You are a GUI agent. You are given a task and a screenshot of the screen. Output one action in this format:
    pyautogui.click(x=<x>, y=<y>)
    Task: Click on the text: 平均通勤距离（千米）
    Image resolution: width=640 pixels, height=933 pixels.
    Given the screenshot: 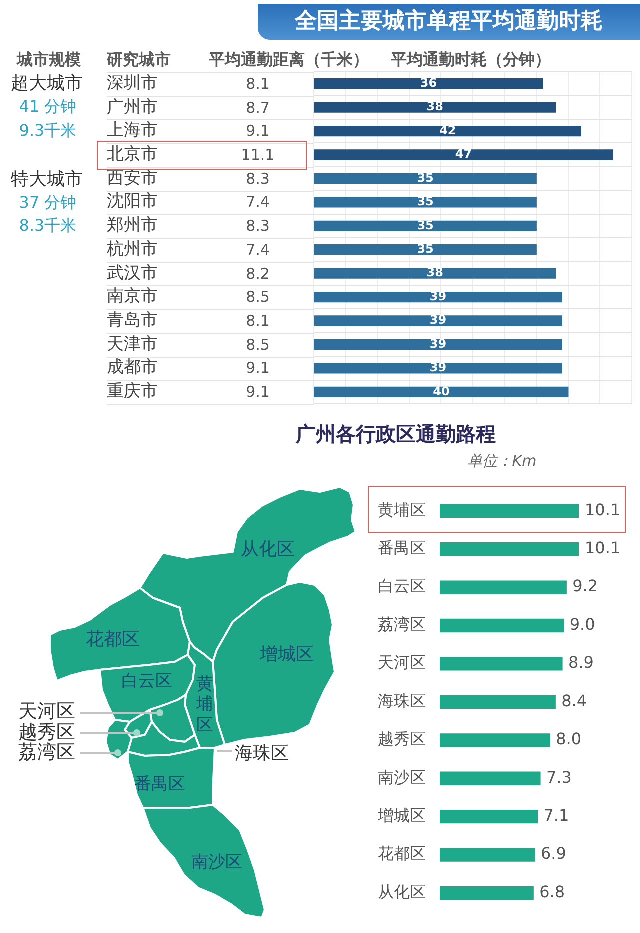 What is the action you would take?
    pyautogui.click(x=289, y=60)
    